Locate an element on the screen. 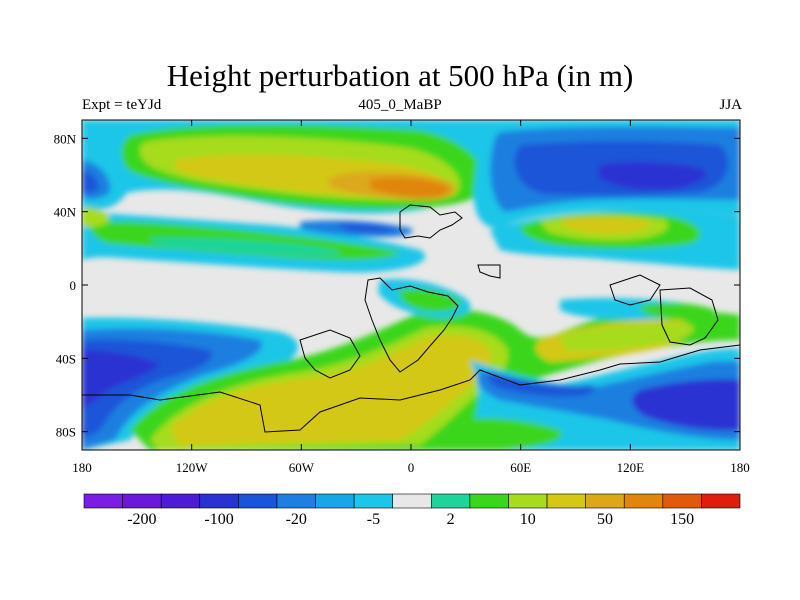 The width and height of the screenshot is (800, 600). field-nem-gold is located at coordinates (605, 225).